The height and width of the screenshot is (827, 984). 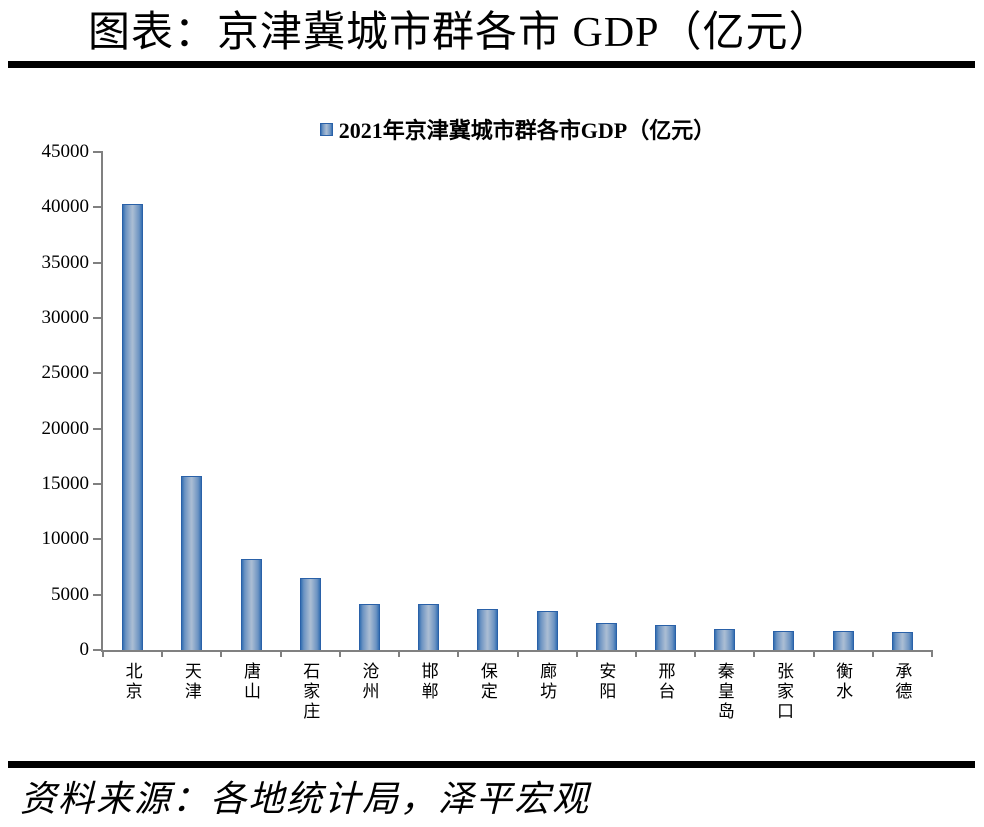 I want to click on title-divider, so click(x=491, y=64).